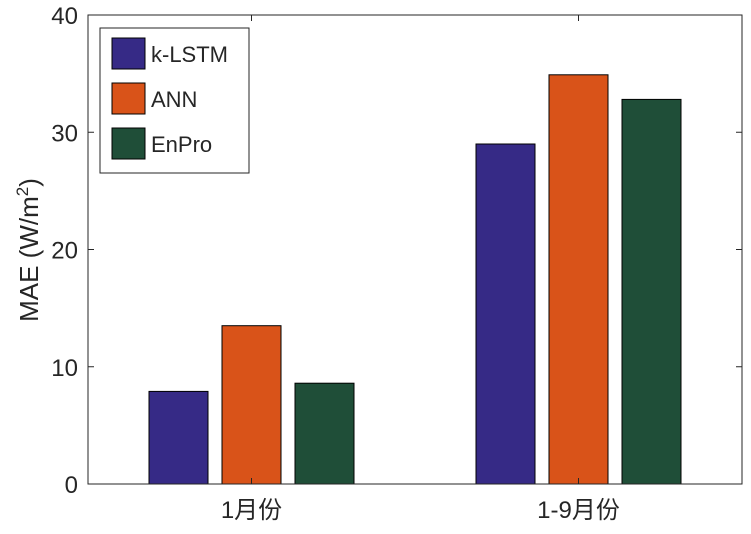 This screenshot has width=751, height=534. Describe the element at coordinates (64, 251) in the screenshot. I see `y-tick-label: 20` at that location.